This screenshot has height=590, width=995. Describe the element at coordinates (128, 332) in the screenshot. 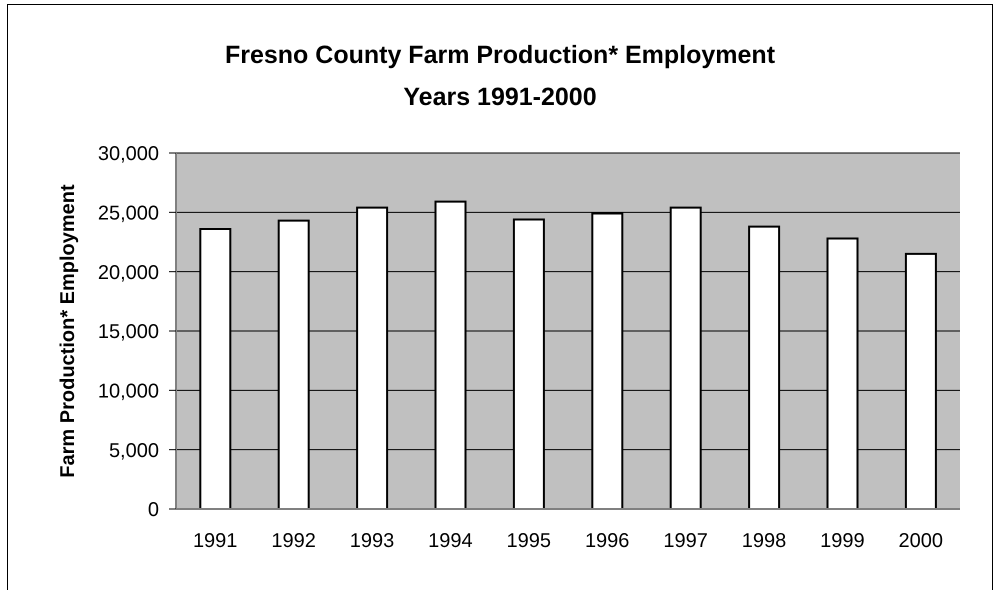

I see `y-tick-label: 15,000` at that location.